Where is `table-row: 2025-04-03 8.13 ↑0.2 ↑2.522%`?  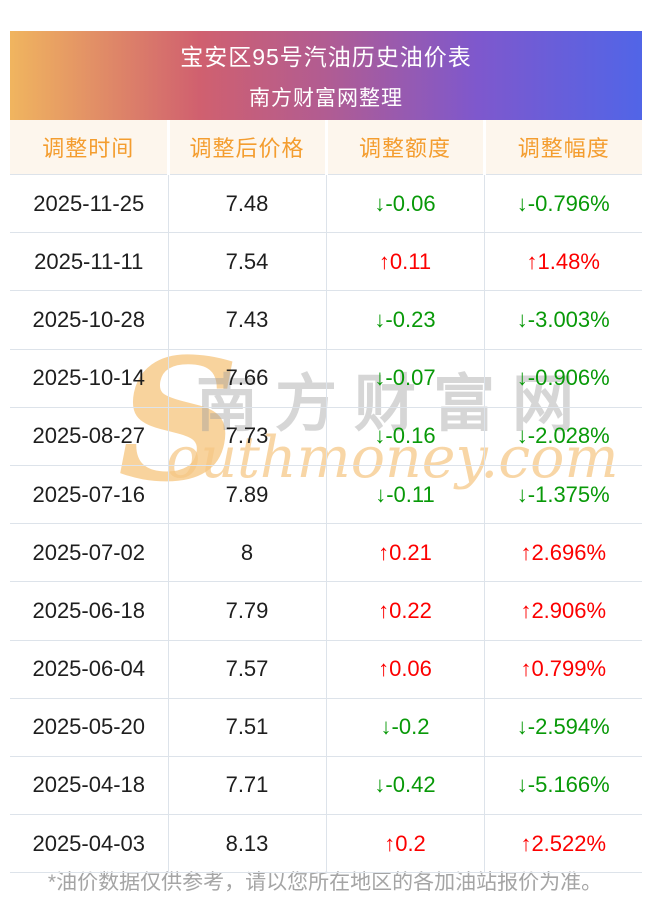
table-row: 2025-04-03 8.13 ↑0.2 ↑2.522% is located at coordinates (326, 844).